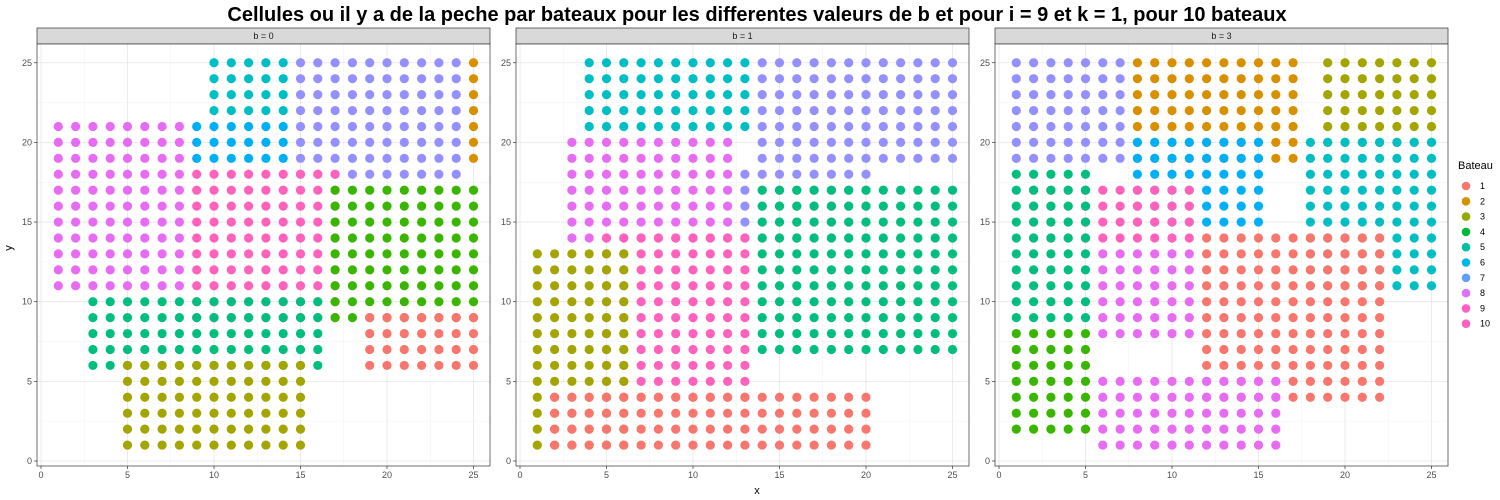 This screenshot has height=500, width=1500. What do you see at coordinates (985, 63) in the screenshot?
I see `y-tick-label: 25` at bounding box center [985, 63].